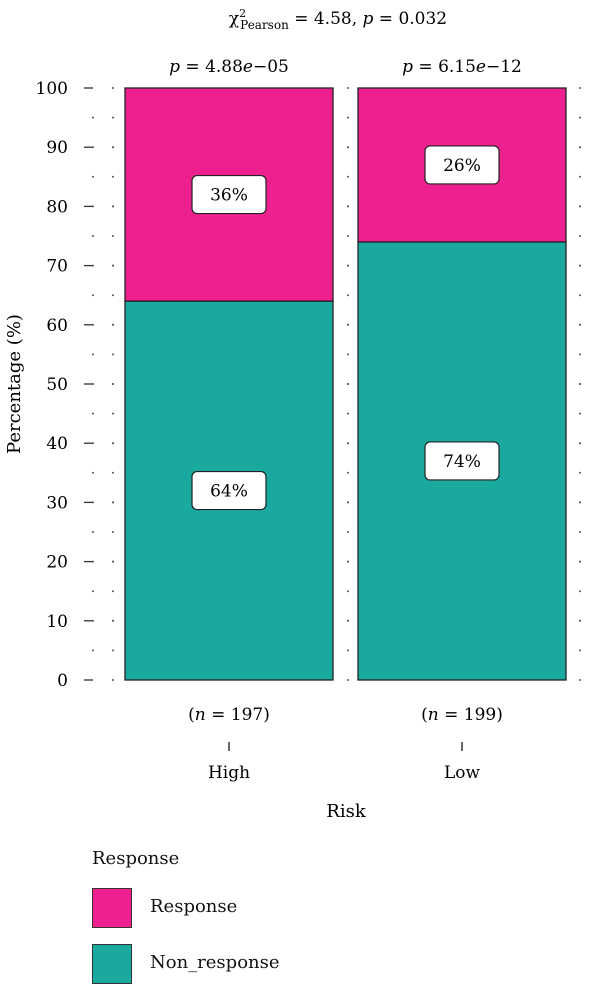 The width and height of the screenshot is (600, 992). I want to click on y-tick-label: 40, so click(57, 444).